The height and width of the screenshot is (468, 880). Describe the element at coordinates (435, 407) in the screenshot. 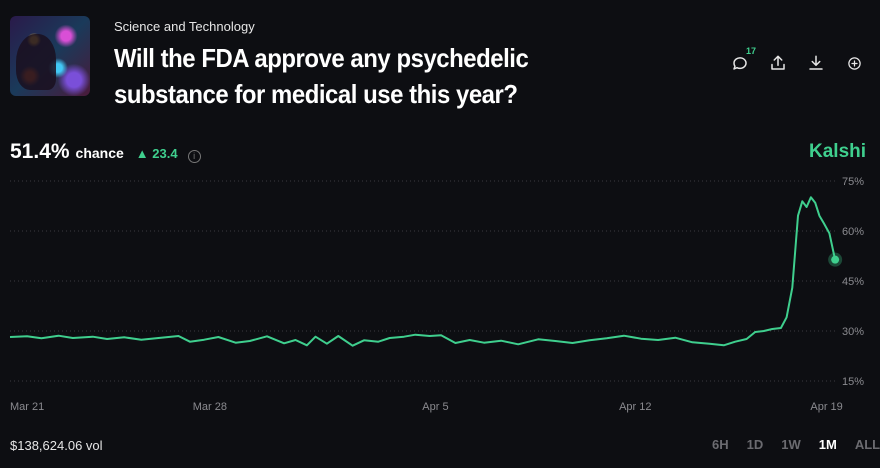

I see `x-tick-label: Apr 5` at that location.